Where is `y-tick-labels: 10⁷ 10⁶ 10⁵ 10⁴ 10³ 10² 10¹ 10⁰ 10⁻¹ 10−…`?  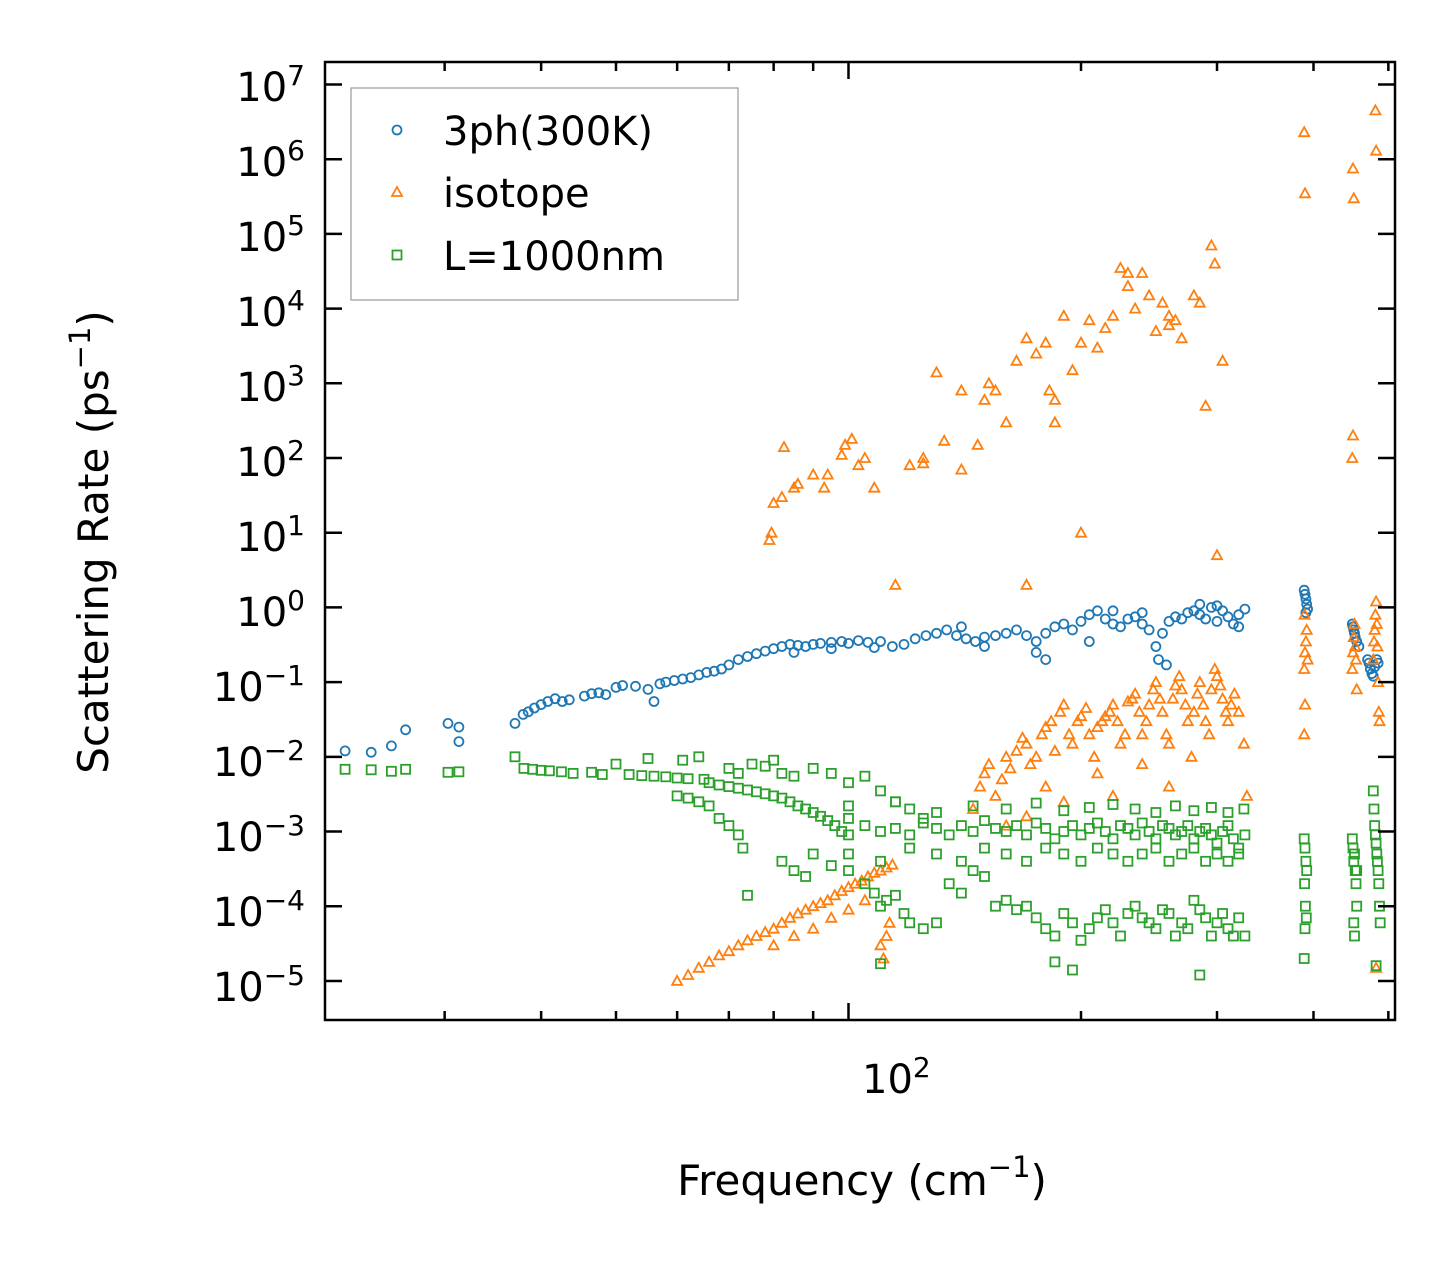
y-tick-labels: 10⁷ 10⁶ 10⁵ 10⁴ 10³ 10² 10¹ 10⁰ 10⁻¹ 10−… is located at coordinates (259, 535).